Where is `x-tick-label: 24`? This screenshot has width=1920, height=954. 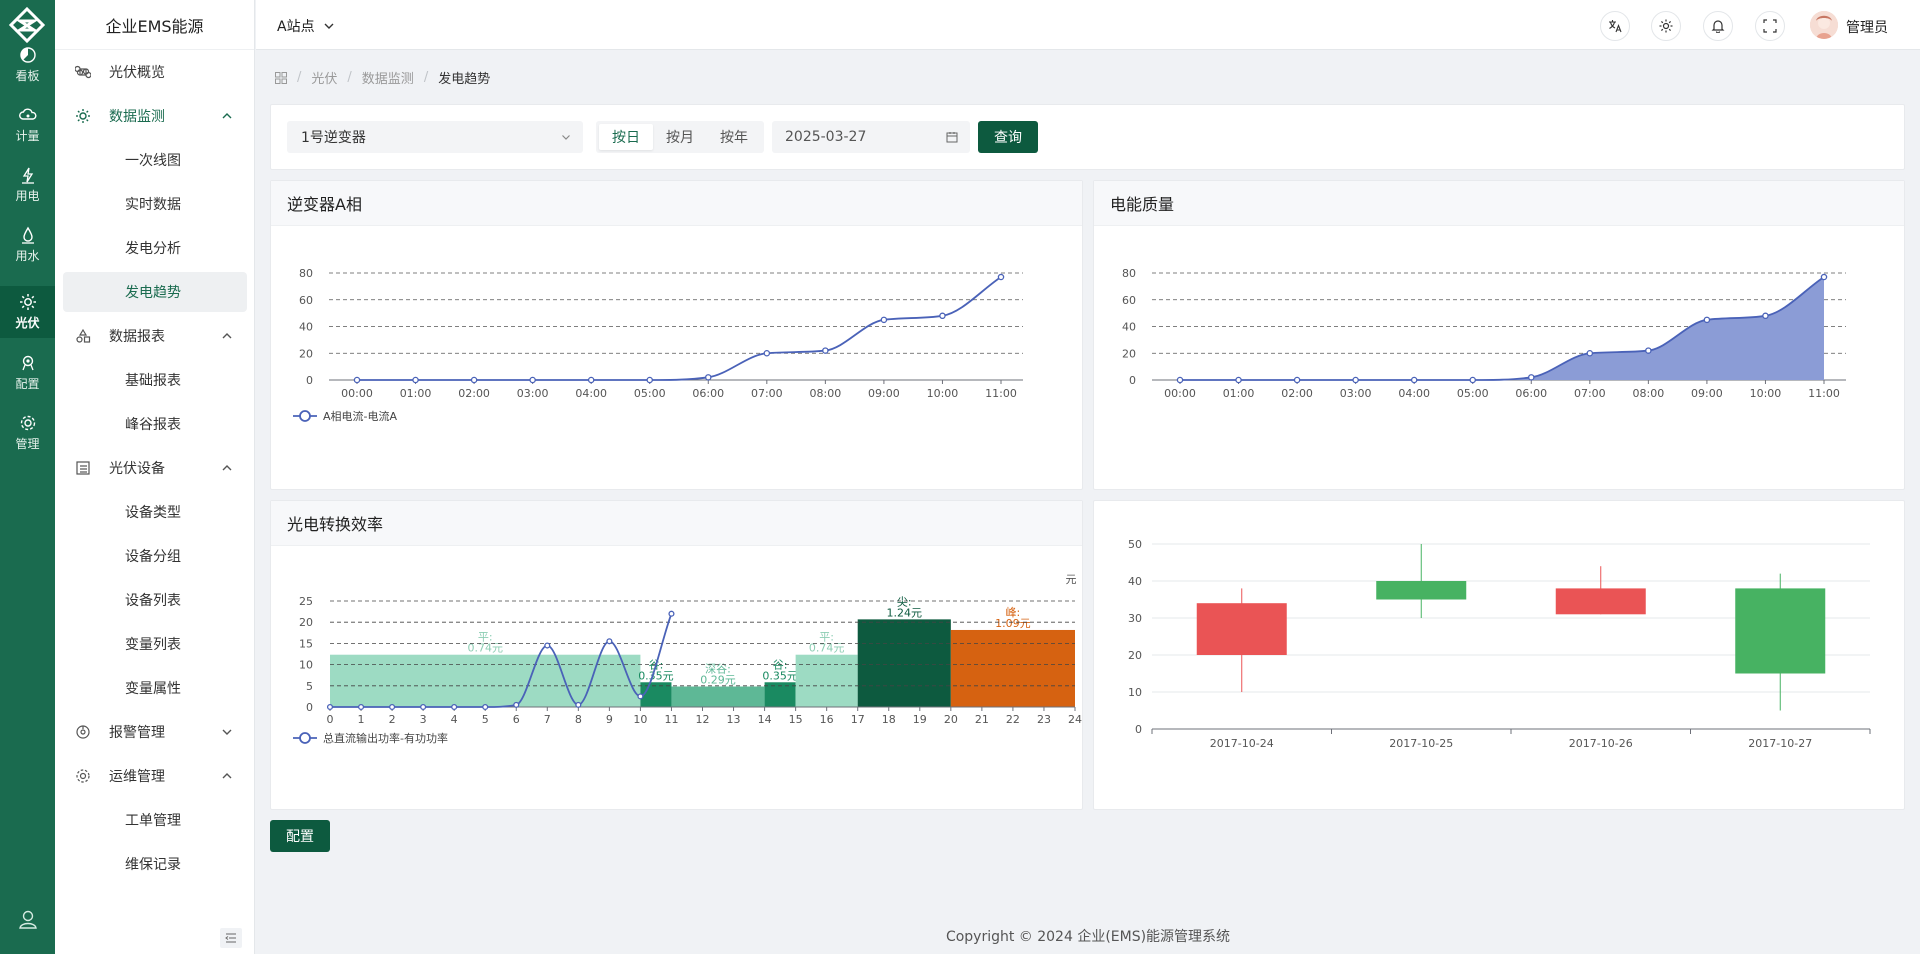
x-tick-label: 24 is located at coordinates (1075, 719).